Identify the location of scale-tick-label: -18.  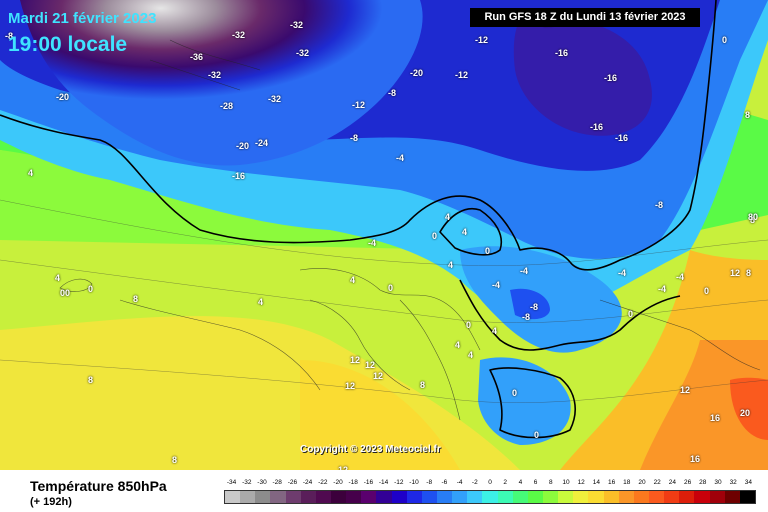
(353, 482).